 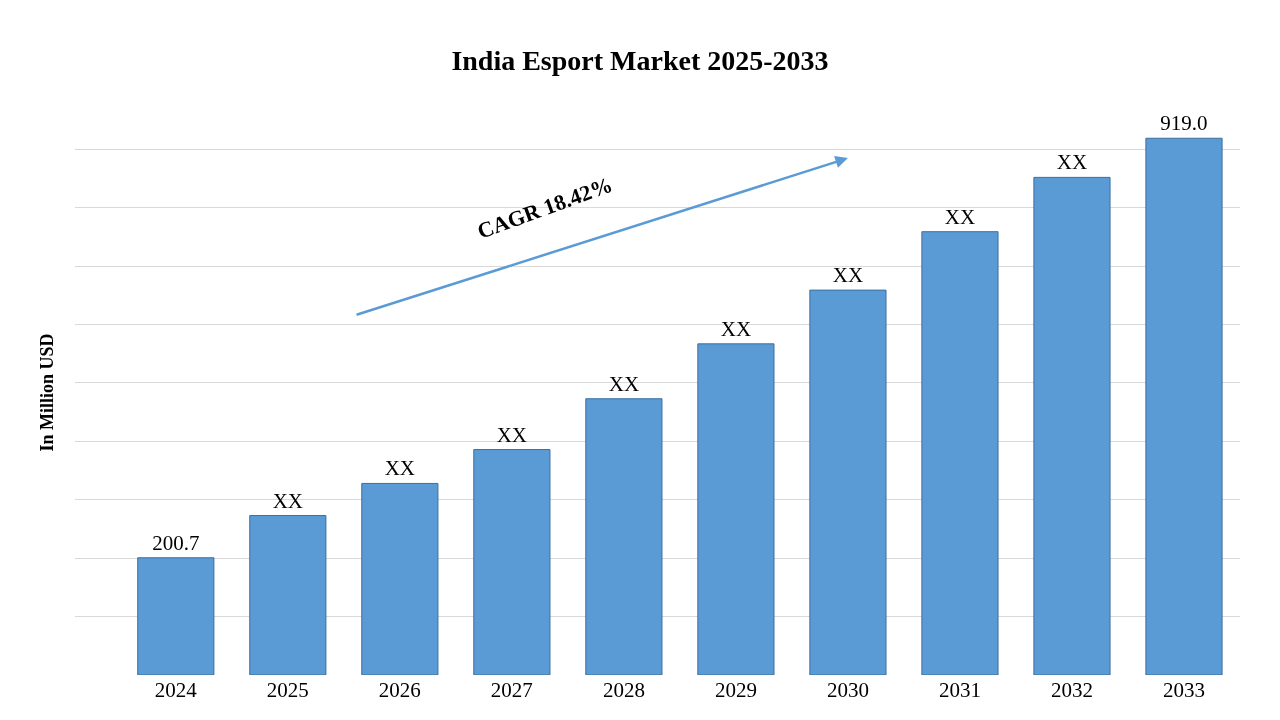 I want to click on y-axis-title: In Million USD, so click(x=47, y=392).